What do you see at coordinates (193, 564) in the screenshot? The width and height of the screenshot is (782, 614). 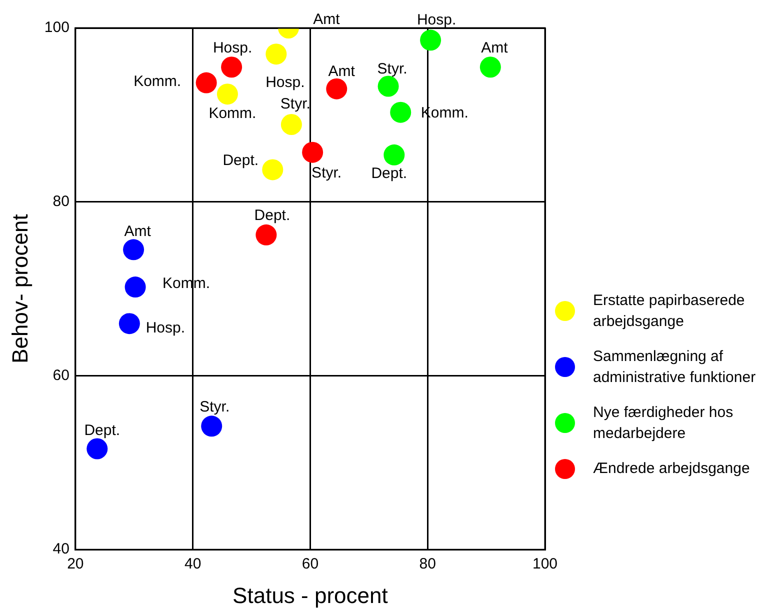 I see `x-tick-label: 40` at bounding box center [193, 564].